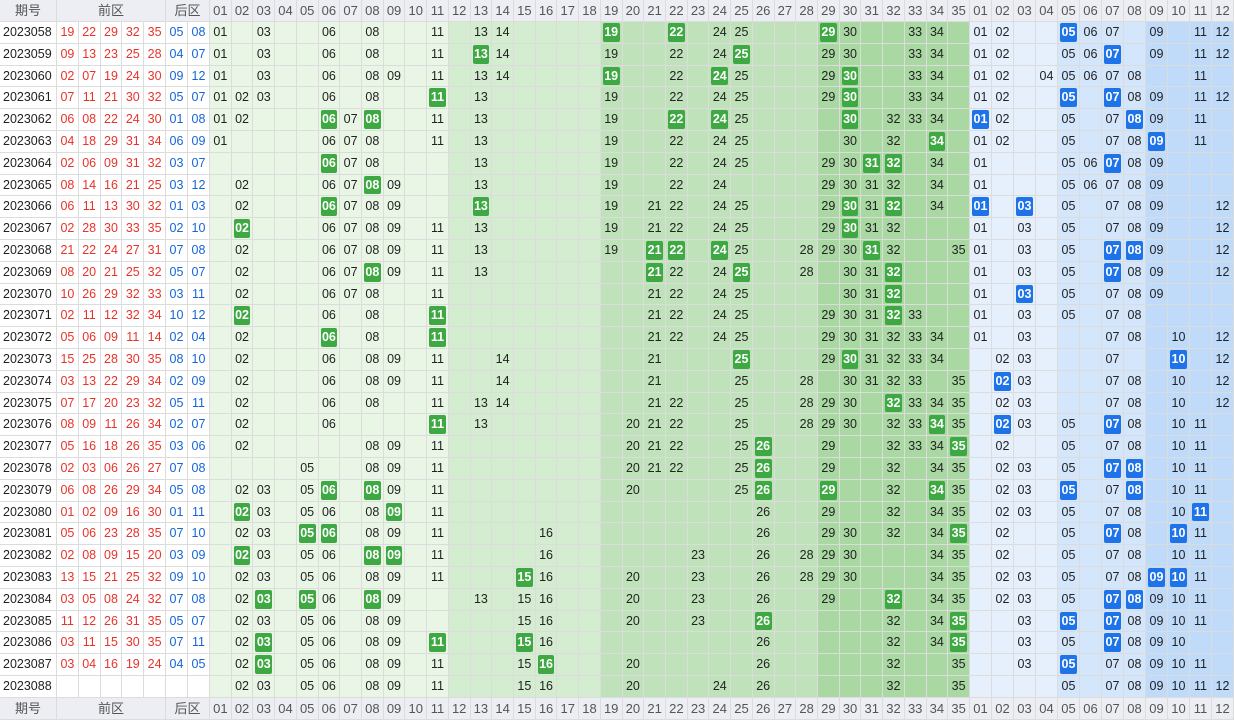  Describe the element at coordinates (1157, 207) in the screenshot. I see `back-zone-cell: 09` at that location.